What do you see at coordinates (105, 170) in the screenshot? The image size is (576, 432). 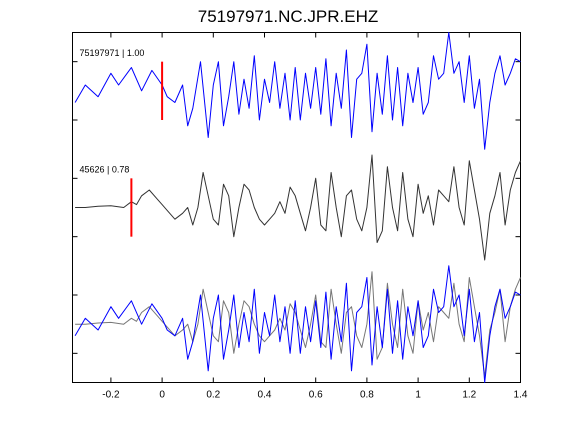 I see `trace-label-2: 45626 | 0.78` at bounding box center [105, 170].